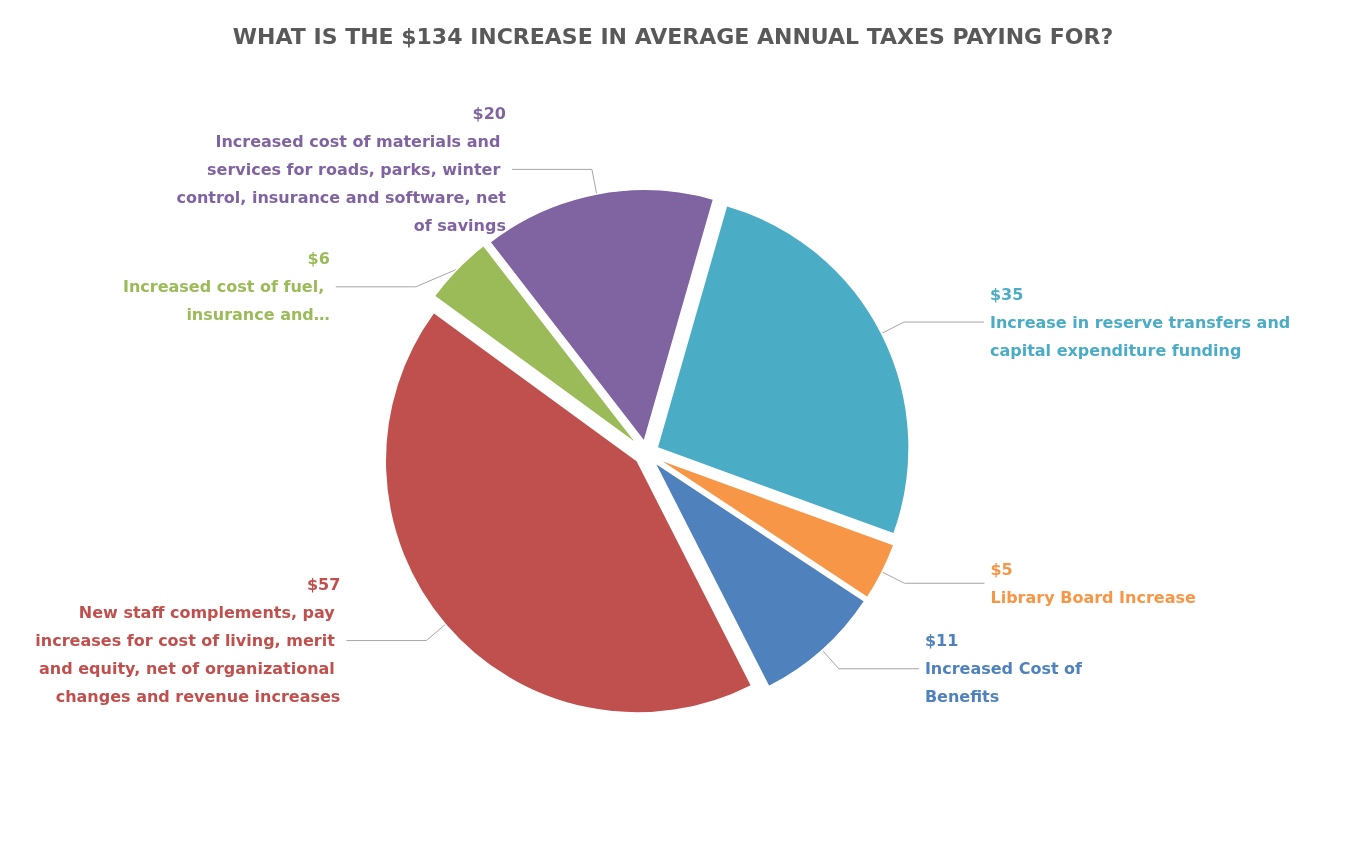 This screenshot has height=865, width=1358. What do you see at coordinates (1093, 597) in the screenshot?
I see `slice-label: Library Board Increase` at bounding box center [1093, 597].